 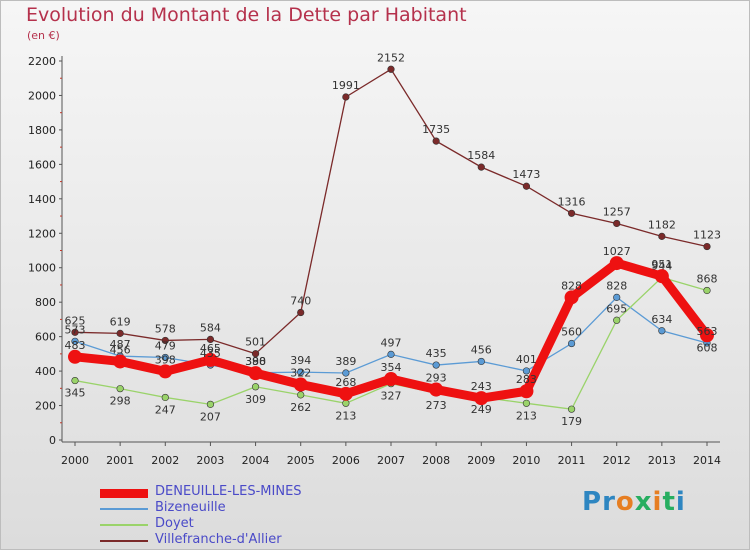 I want to click on x-tick-label: 2000, so click(x=75, y=460).